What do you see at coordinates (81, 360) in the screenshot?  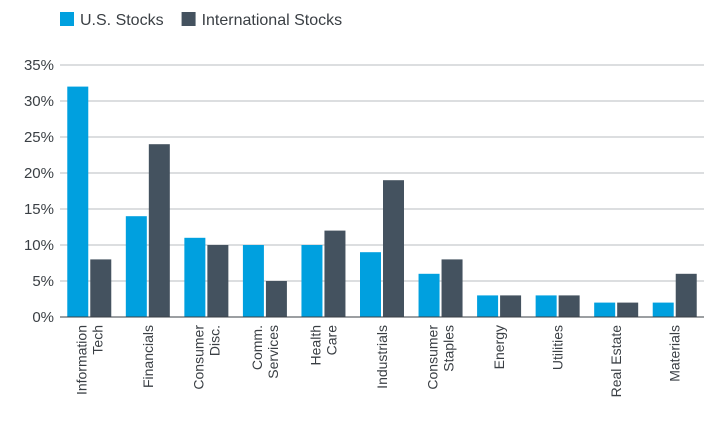 I see `x-tick-label-0-line-0: Information` at bounding box center [81, 360].